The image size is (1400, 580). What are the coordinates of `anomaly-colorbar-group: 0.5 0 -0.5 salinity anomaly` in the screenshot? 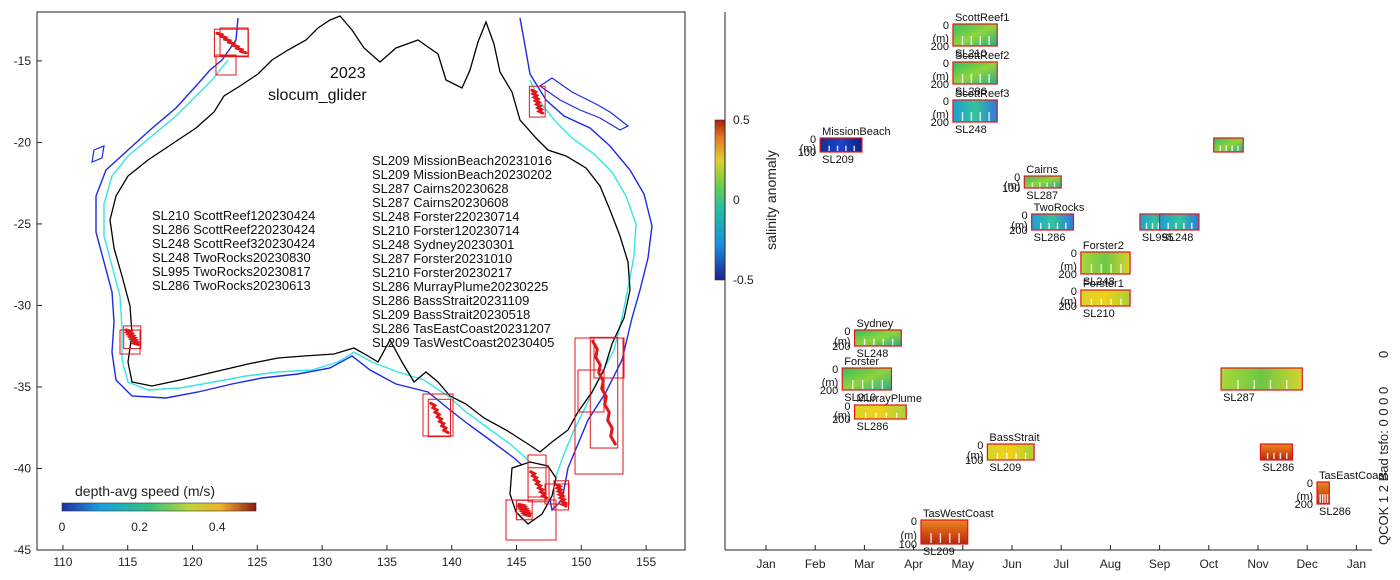 It's located at (746, 200).